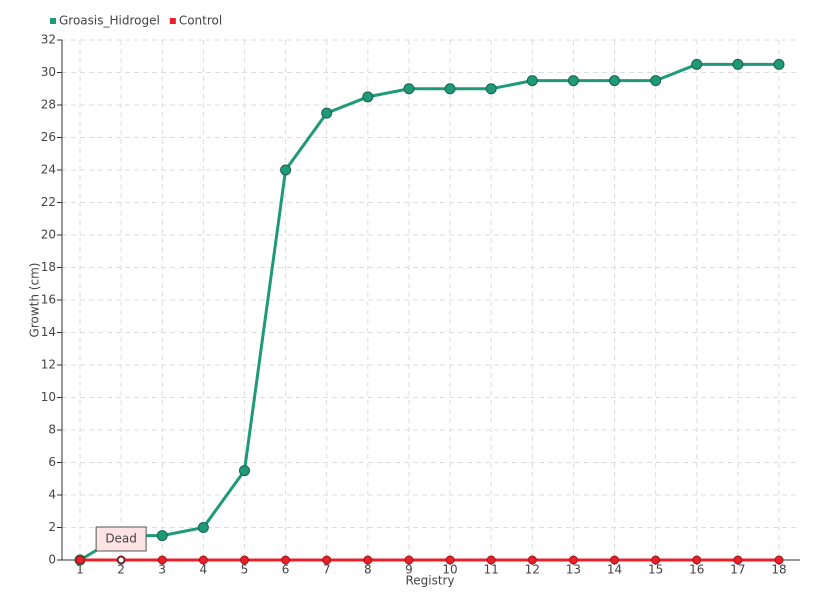 This screenshot has height=600, width=820. What do you see at coordinates (429, 581) in the screenshot?
I see `x-axis-label: Registry` at bounding box center [429, 581].